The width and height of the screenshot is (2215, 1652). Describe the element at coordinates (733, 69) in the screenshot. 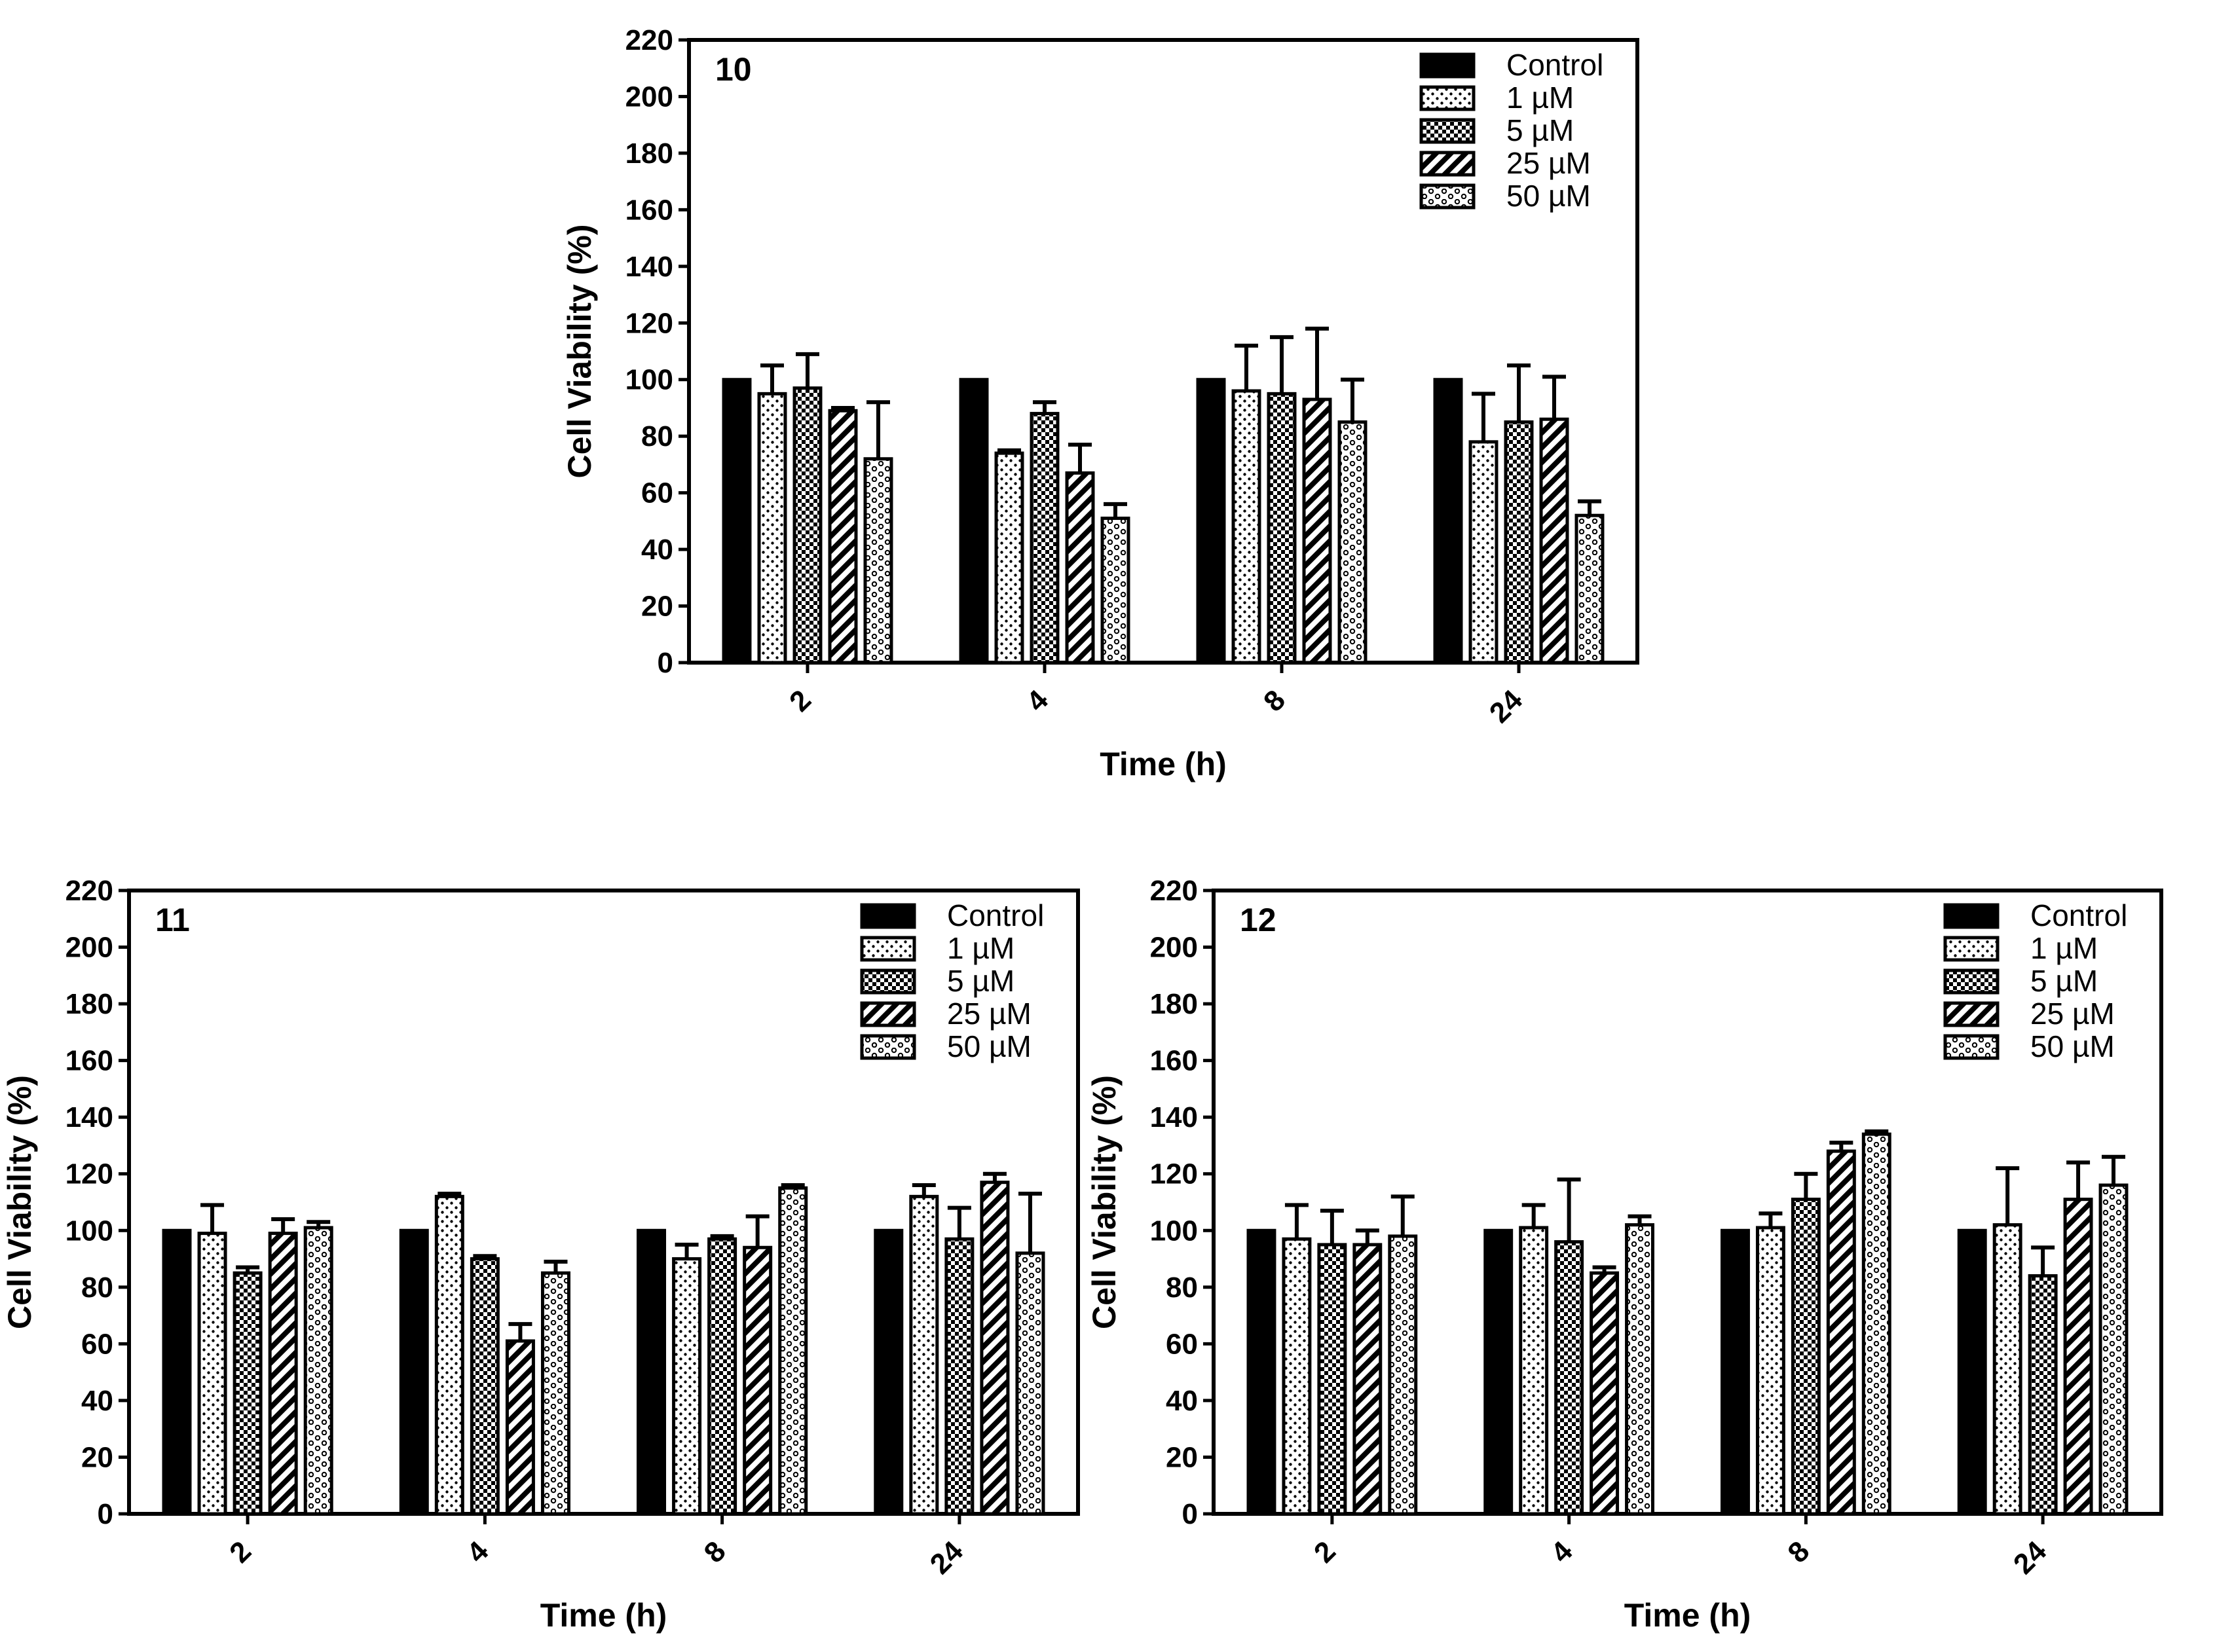

I see `panel-label: 10` at that location.